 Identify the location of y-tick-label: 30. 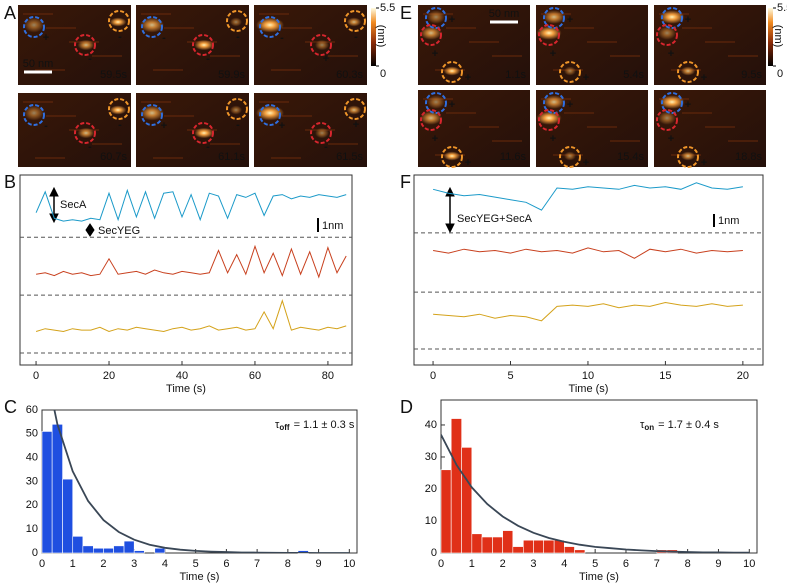
(32, 481).